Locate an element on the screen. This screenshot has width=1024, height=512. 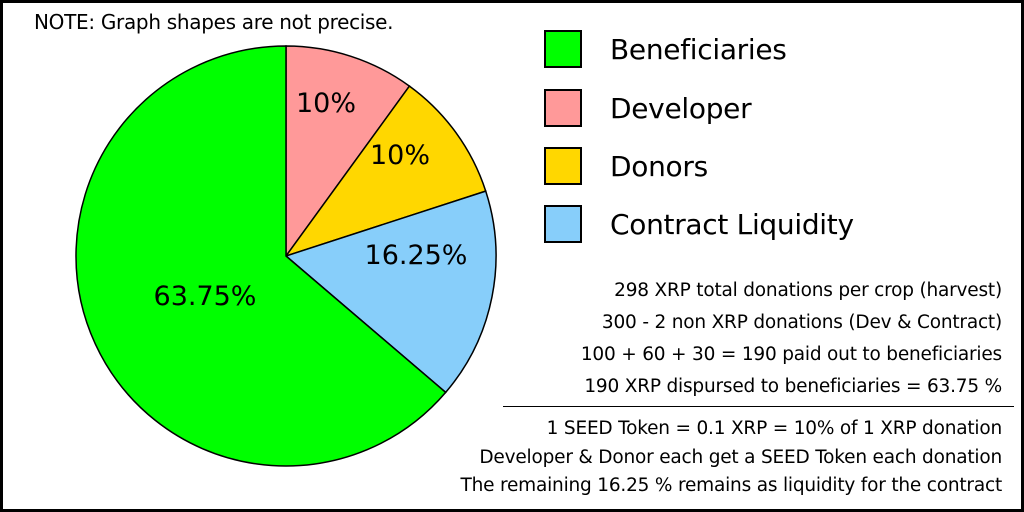
pie-slice-donors is located at coordinates (385, 171).